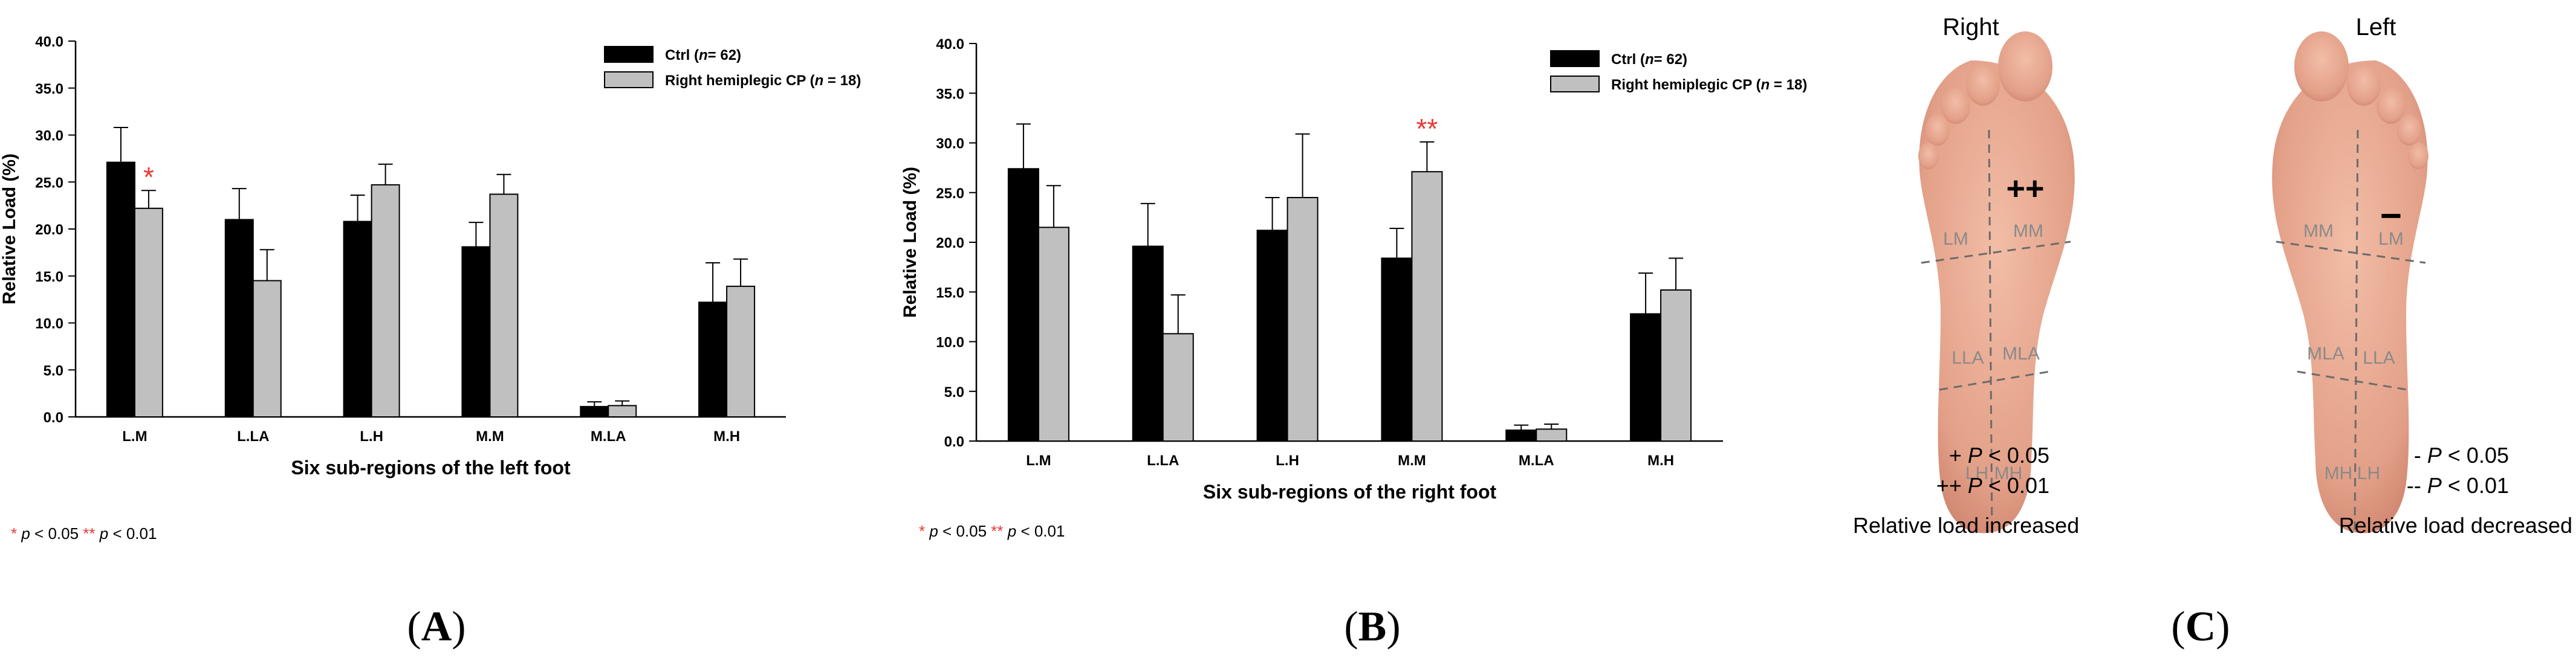 The image size is (2576, 664). What do you see at coordinates (950, 44) in the screenshot?
I see `chart-b-ytick-label: 40.0` at bounding box center [950, 44].